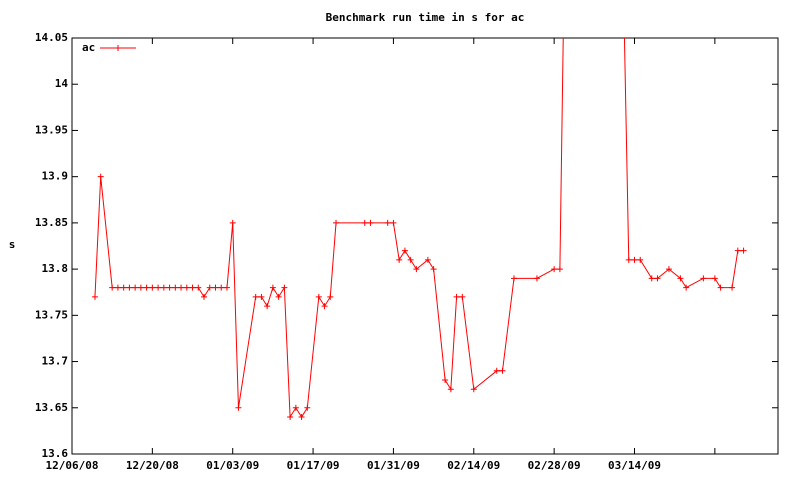  Describe the element at coordinates (152, 465) in the screenshot. I see `x-tick-label: 12/20/08` at that location.